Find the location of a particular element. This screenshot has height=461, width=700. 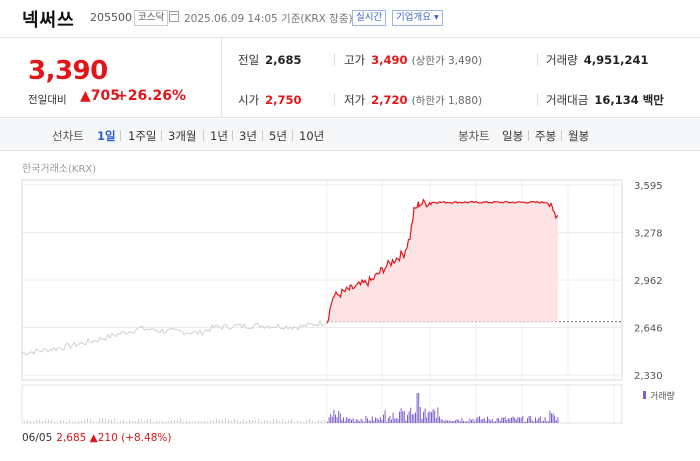

tab-1w: 1주일 is located at coordinates (142, 136).